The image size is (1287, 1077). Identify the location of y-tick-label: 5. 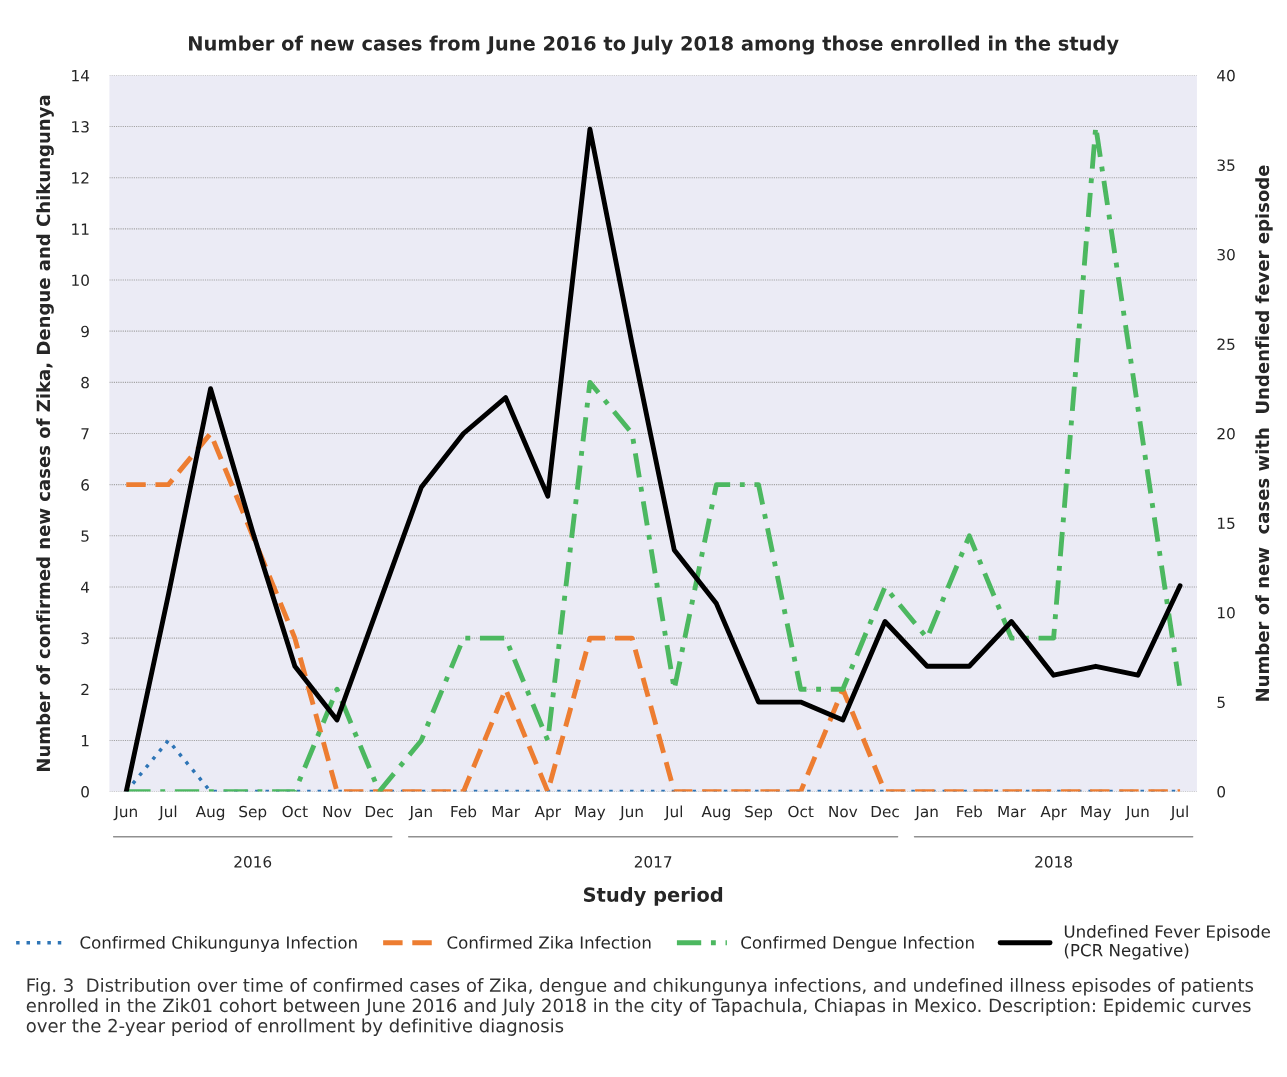
(85, 536).